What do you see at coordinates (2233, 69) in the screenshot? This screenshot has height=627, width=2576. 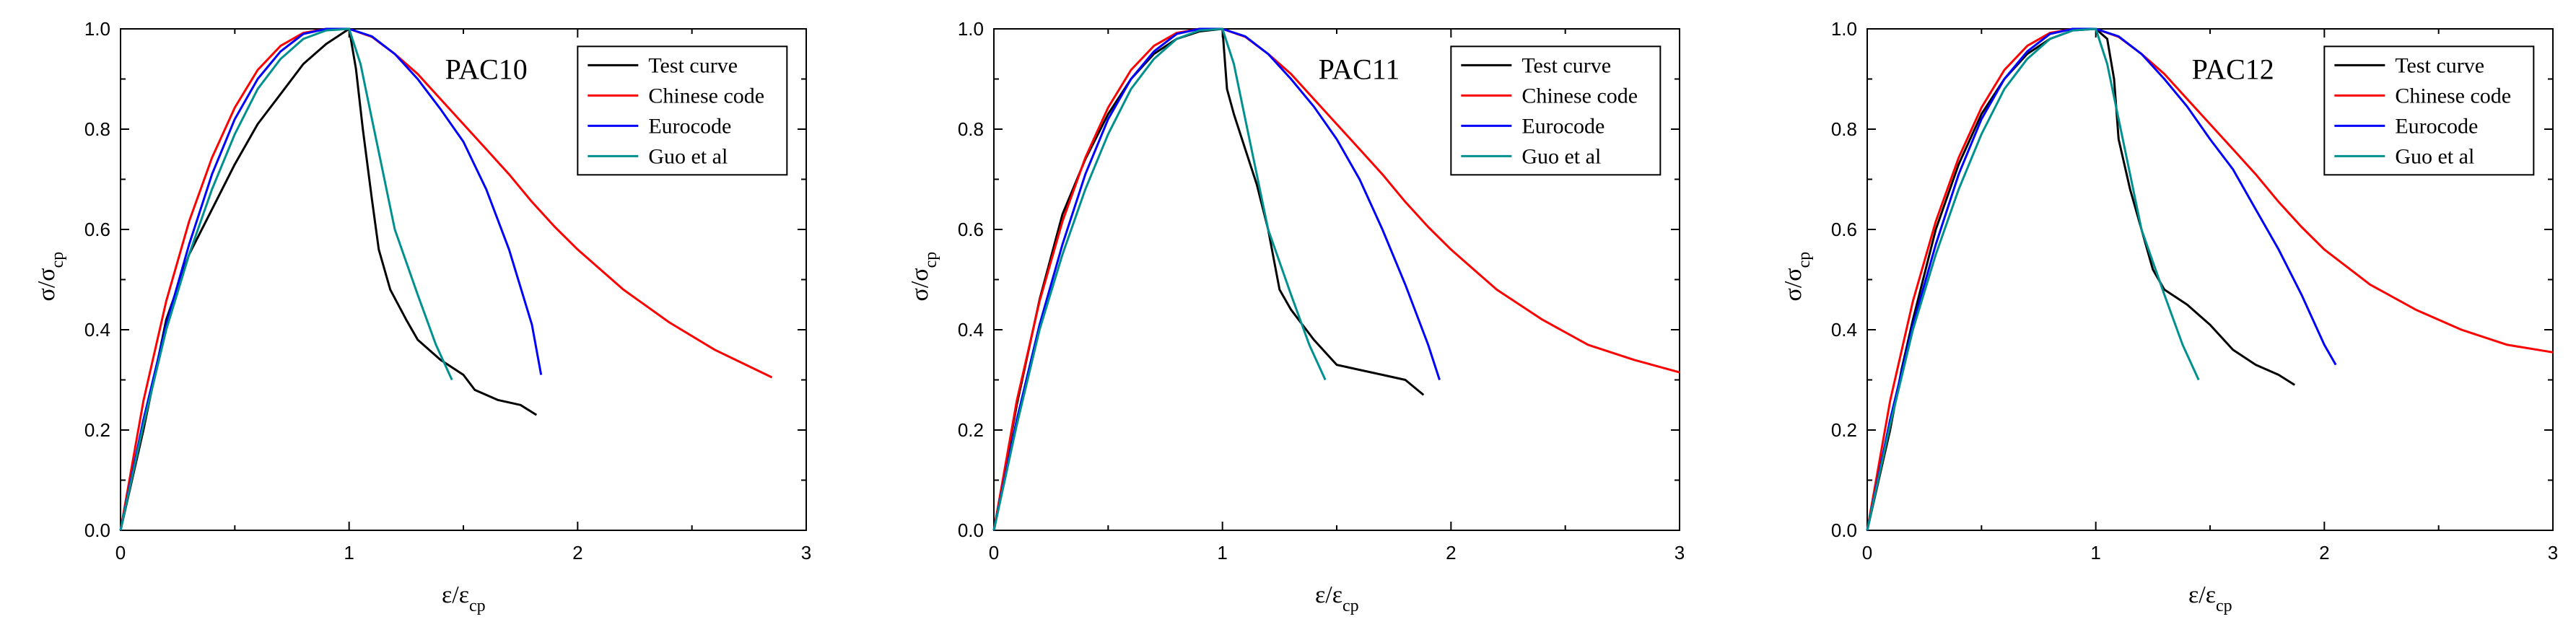 I see `panel-label: PAC12` at bounding box center [2233, 69].